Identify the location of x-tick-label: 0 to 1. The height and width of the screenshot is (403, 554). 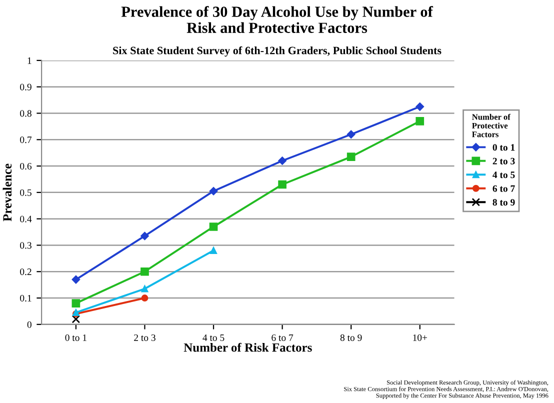
(75, 337).